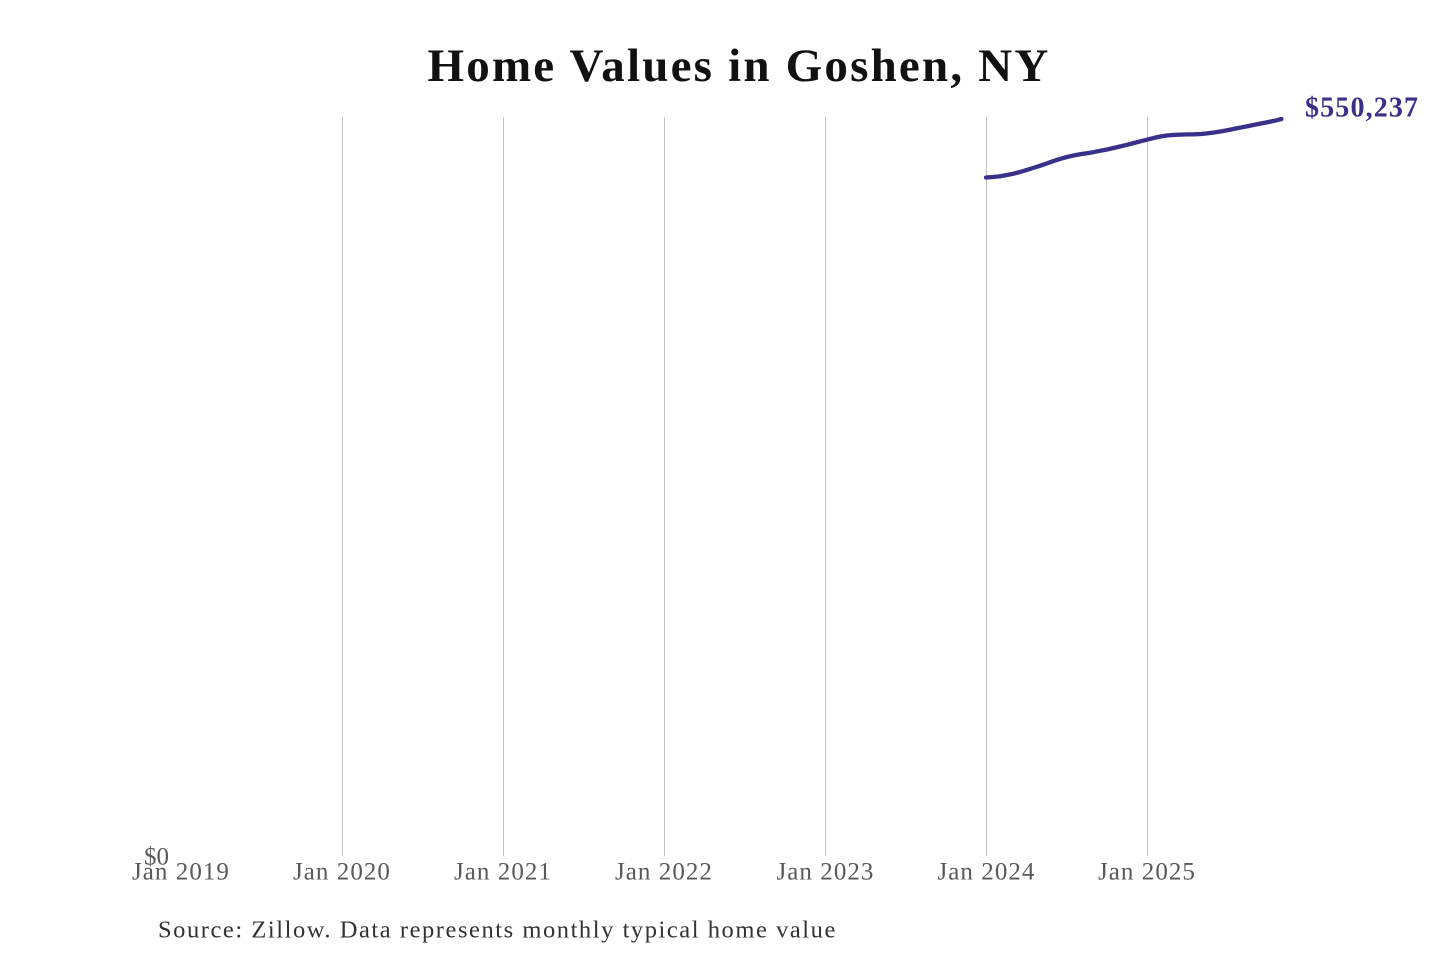 Image resolution: width=1440 pixels, height=960 pixels. I want to click on svg-text: Jan 2020, so click(342, 872).